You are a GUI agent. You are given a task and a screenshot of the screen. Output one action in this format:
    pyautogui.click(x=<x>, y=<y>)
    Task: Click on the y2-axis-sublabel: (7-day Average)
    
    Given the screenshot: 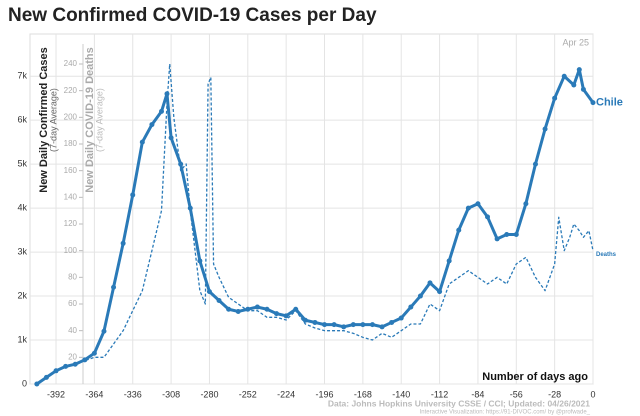 What is the action you would take?
    pyautogui.click(x=99, y=120)
    